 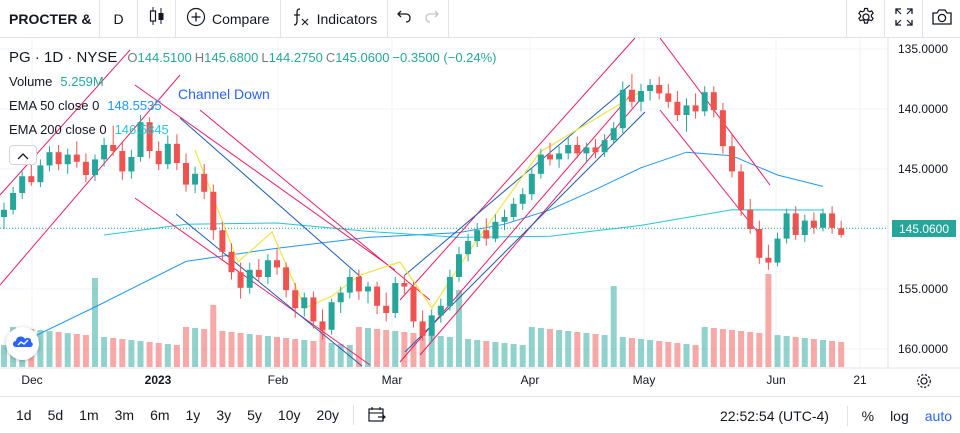 I want to click on goto-date-icon, so click(x=377, y=415).